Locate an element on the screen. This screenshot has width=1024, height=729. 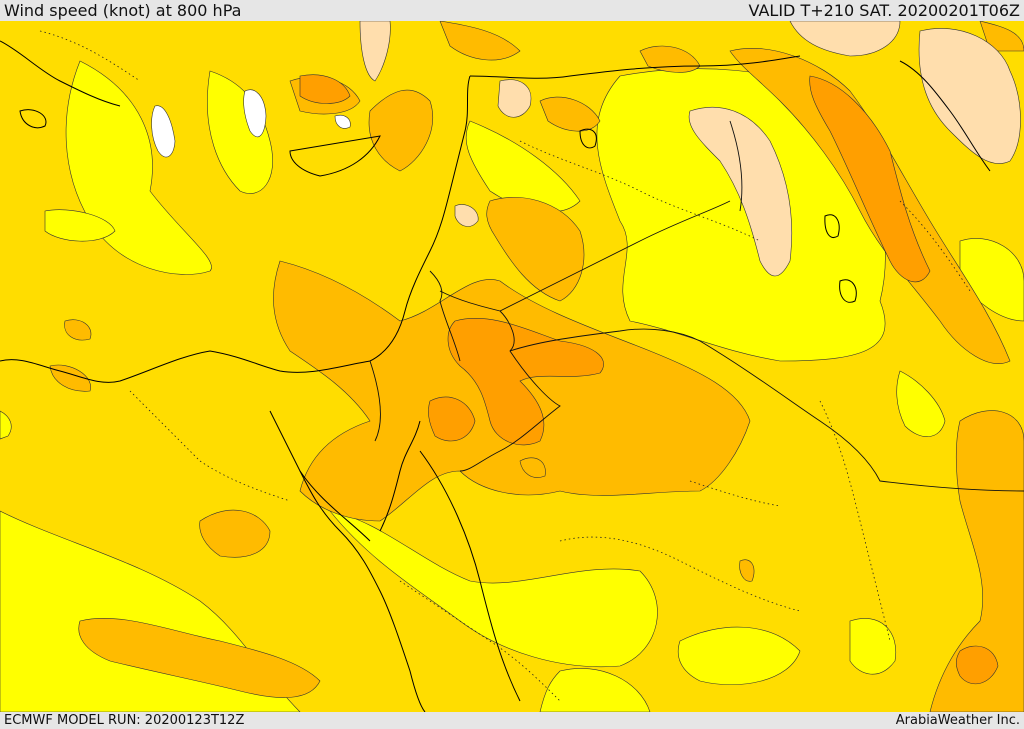
map-title: Wind speed (knot) at 800 hPa is located at coordinates (123, 10).